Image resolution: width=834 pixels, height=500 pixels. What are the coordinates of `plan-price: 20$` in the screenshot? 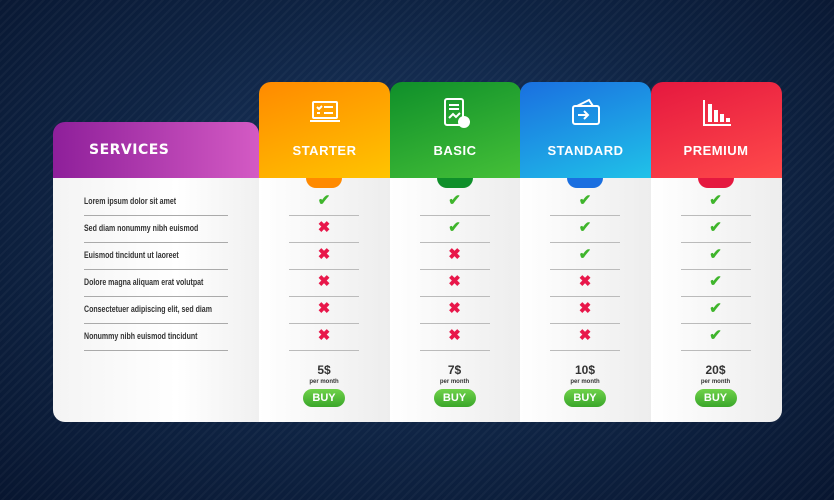 It's located at (715, 370).